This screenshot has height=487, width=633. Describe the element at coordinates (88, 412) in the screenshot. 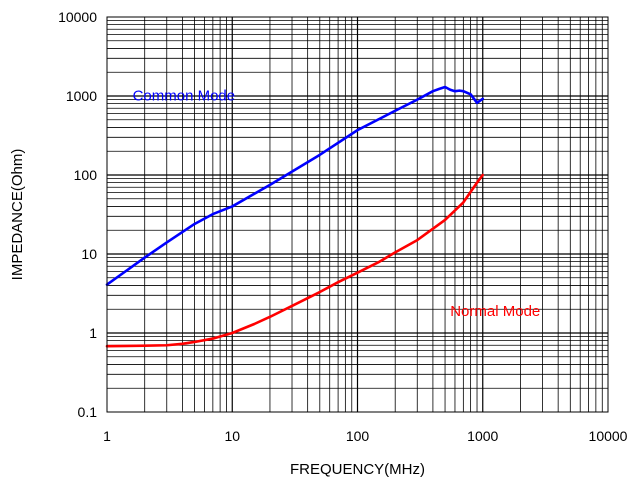

I see `y-tick-label: 0.1` at that location.